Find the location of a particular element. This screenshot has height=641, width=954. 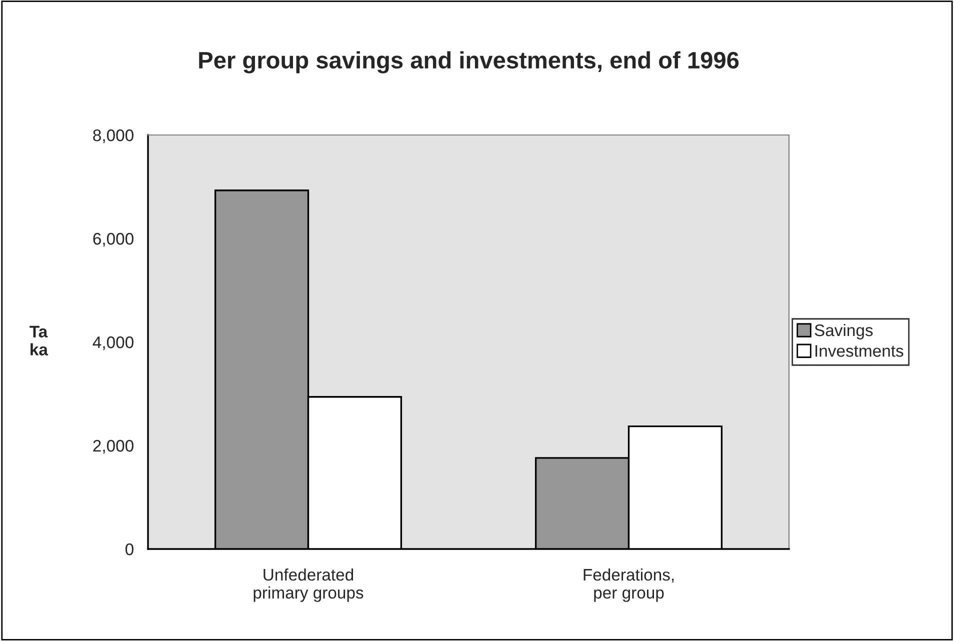

legend-label: Savings is located at coordinates (843, 332).